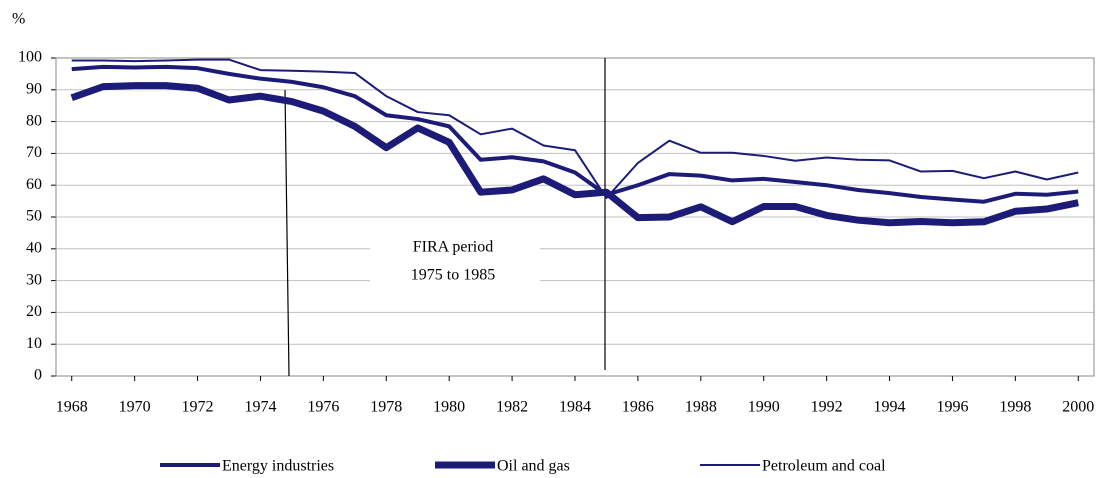 Image resolution: width=1098 pixels, height=478 pixels. I want to click on annotation: 1975 to 1985, so click(453, 275).